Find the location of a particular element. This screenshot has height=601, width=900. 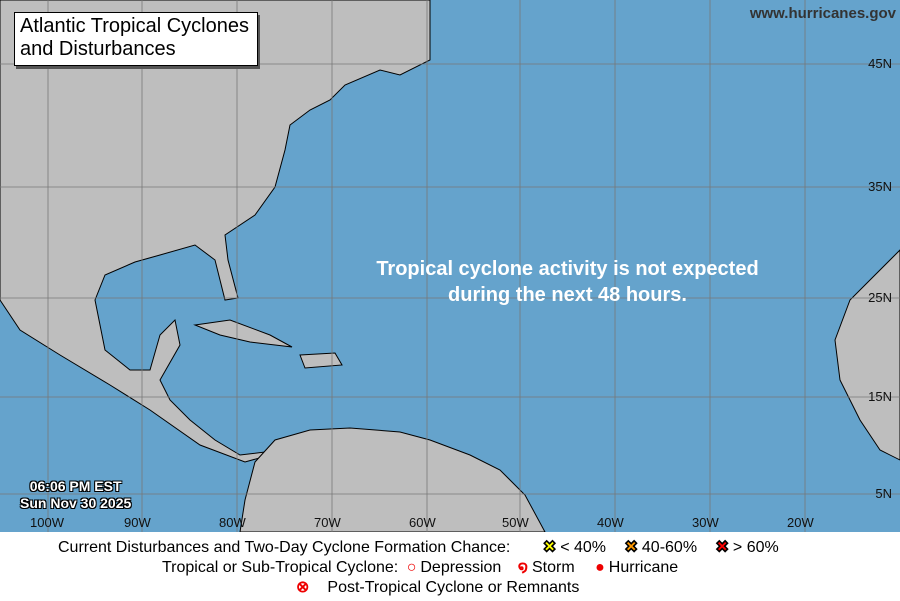

lon-label: 70W is located at coordinates (327, 522).